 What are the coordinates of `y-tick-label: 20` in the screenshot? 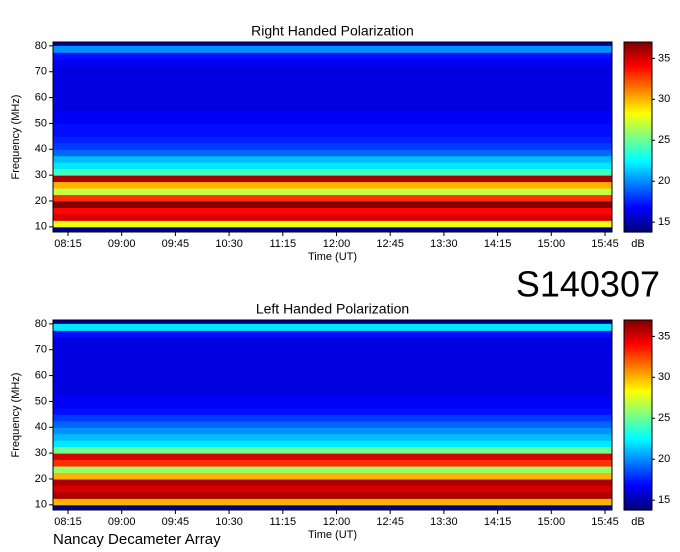 It's located at (41, 201).